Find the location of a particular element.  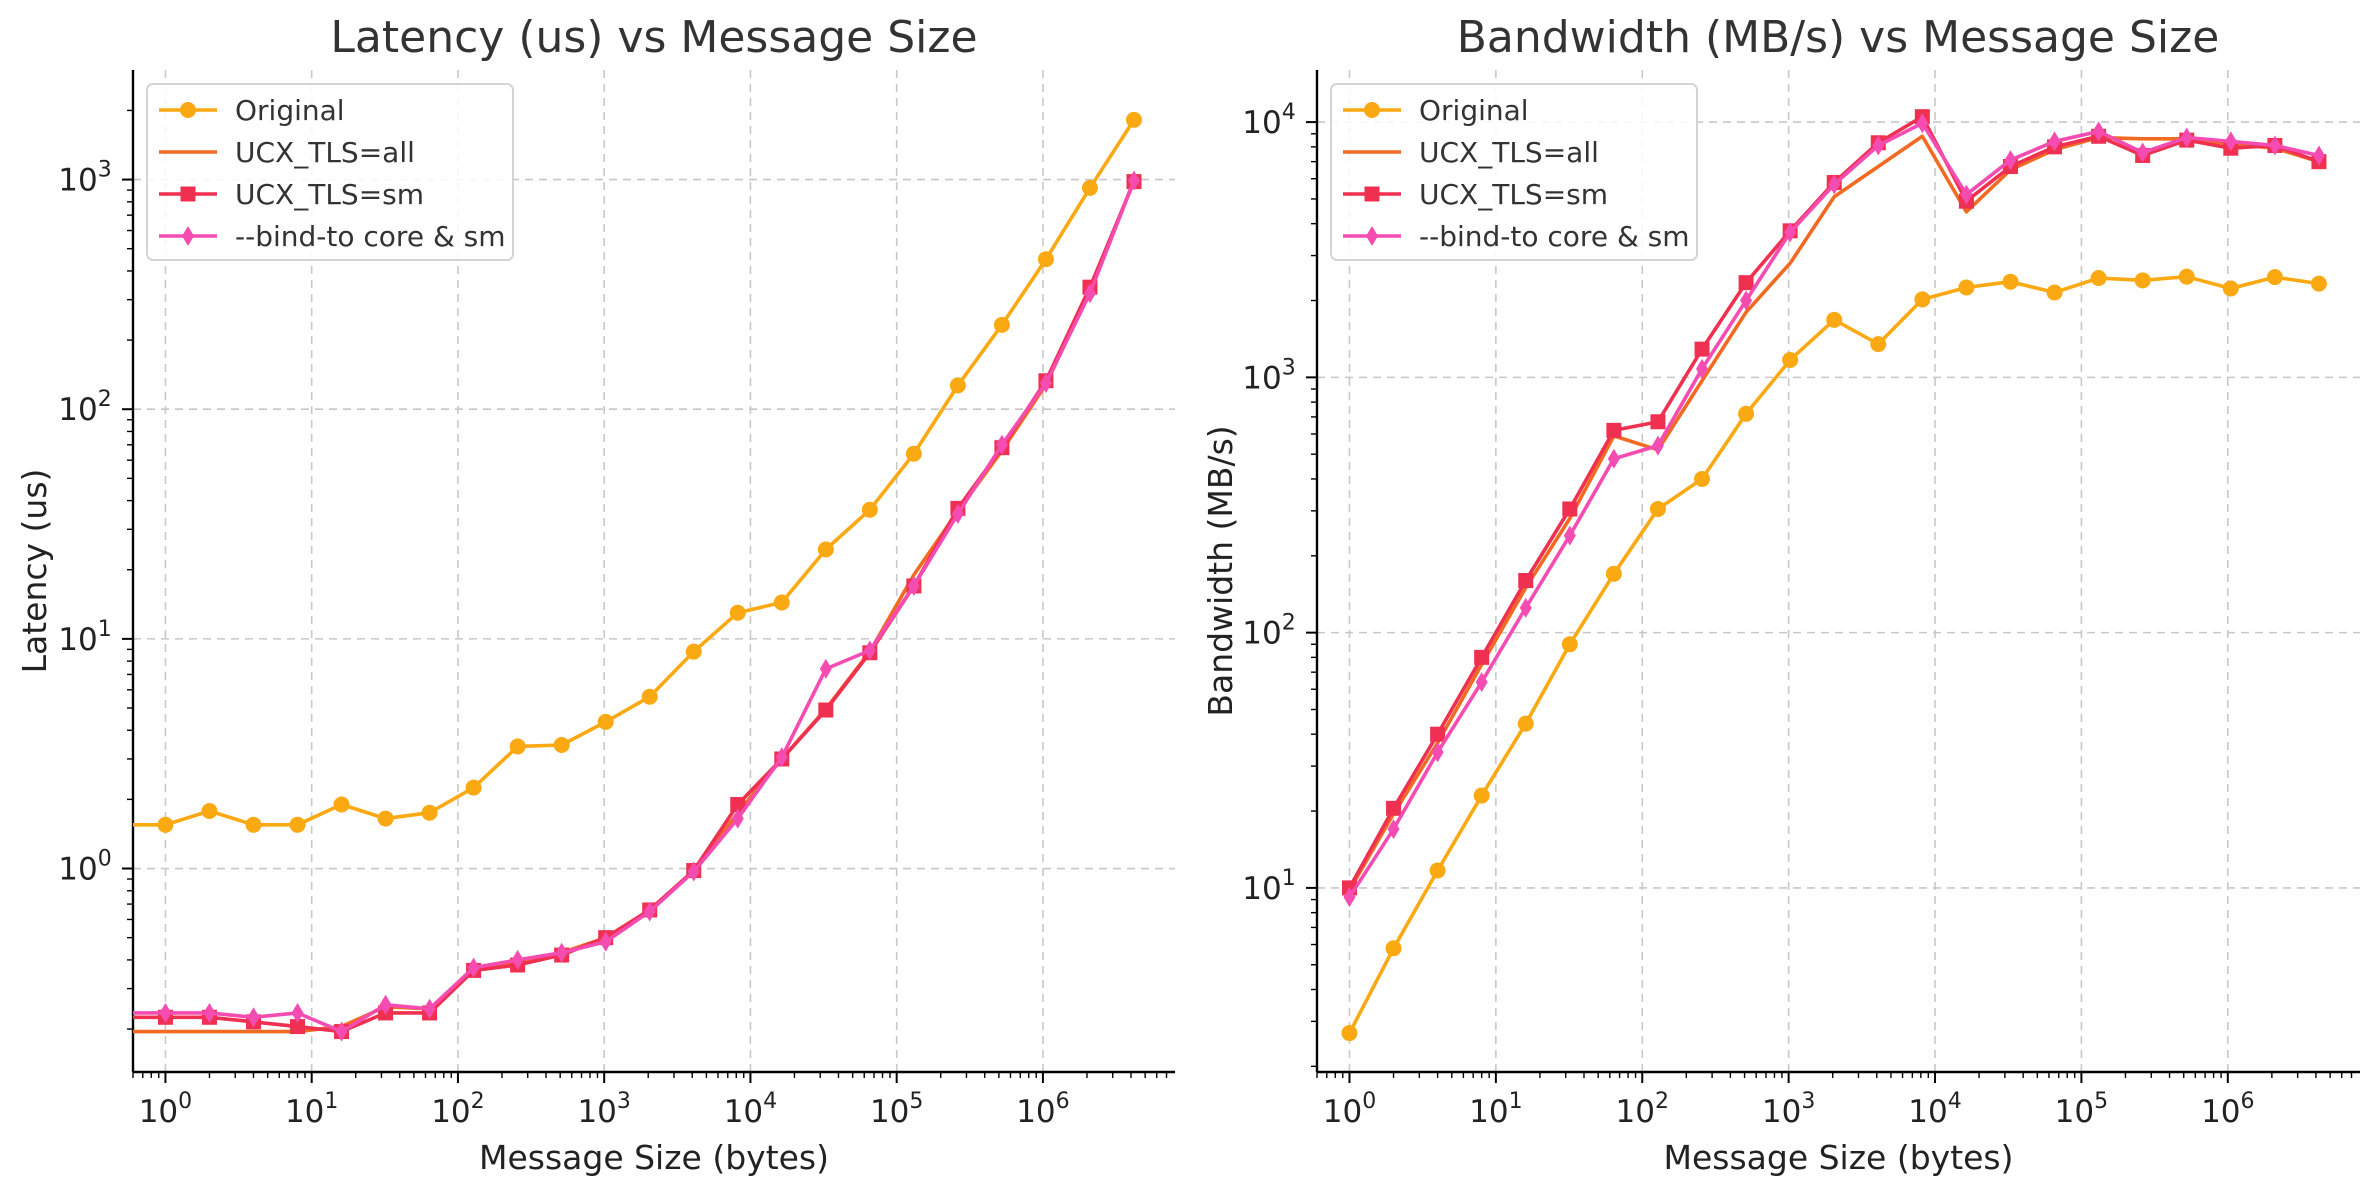

x-tick-label: 10⁶ is located at coordinates (2227, 1109).